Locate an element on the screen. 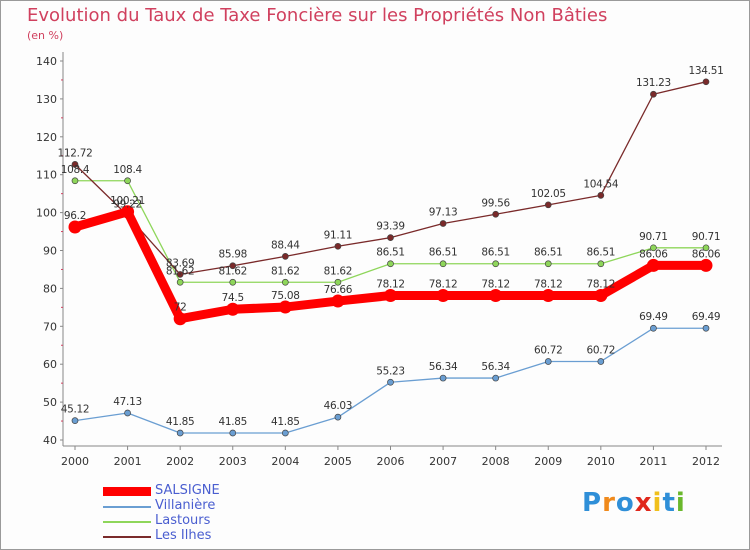 This screenshot has height=550, width=750. x-tick-label: 2010 is located at coordinates (601, 461).